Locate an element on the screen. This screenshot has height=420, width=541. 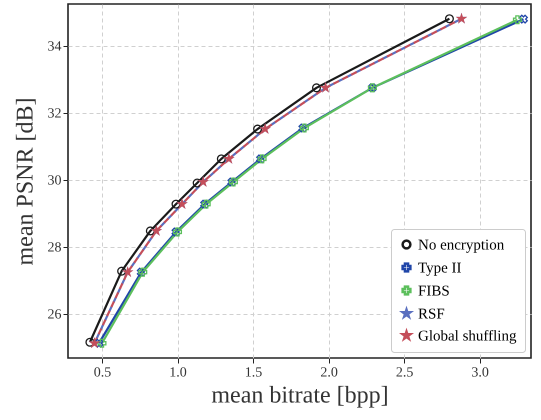
x-tick-label: 3.0 is located at coordinates (480, 373).